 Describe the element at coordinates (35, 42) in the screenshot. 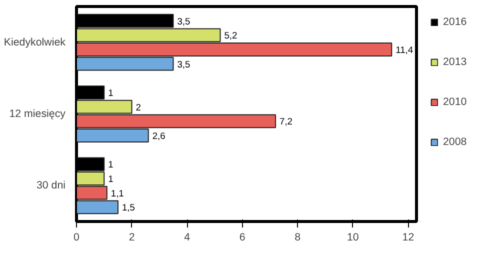

I see `y-tick-label: Kiedykolwiek` at that location.